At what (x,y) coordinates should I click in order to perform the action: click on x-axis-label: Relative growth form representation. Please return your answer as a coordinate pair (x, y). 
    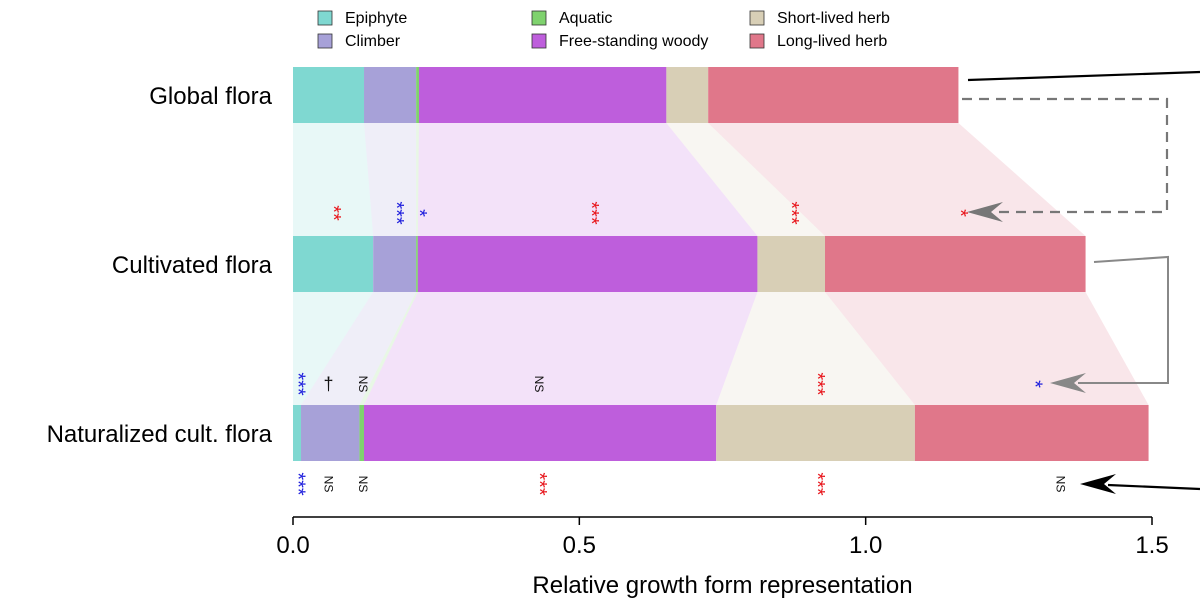
    Looking at the image, I should click on (722, 585).